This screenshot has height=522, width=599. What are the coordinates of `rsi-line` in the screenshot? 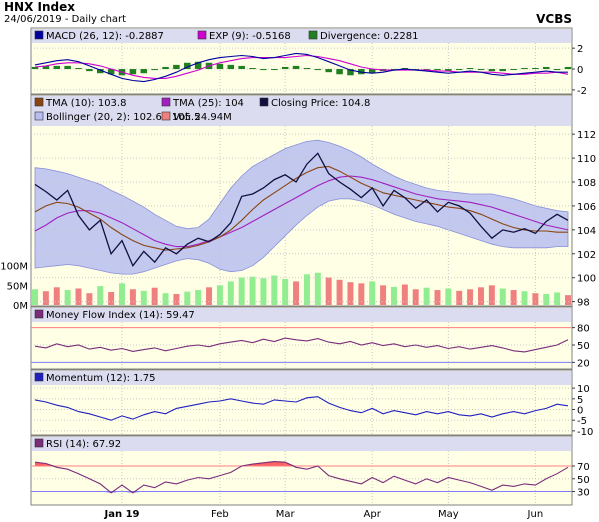 It's located at (301, 477).